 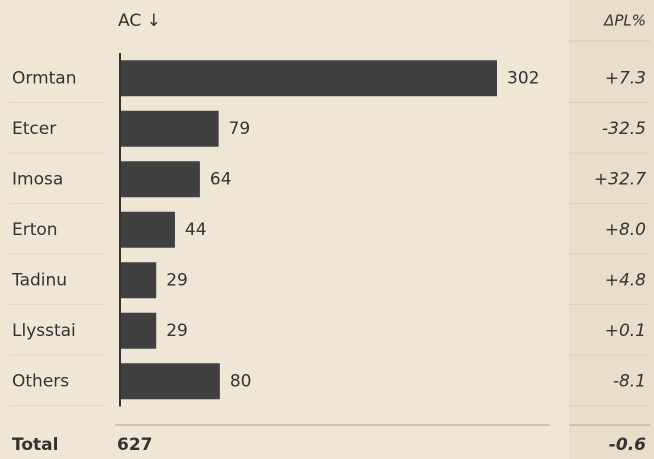 What do you see at coordinates (35, 230) in the screenshot?
I see `category-label: Erton` at bounding box center [35, 230].